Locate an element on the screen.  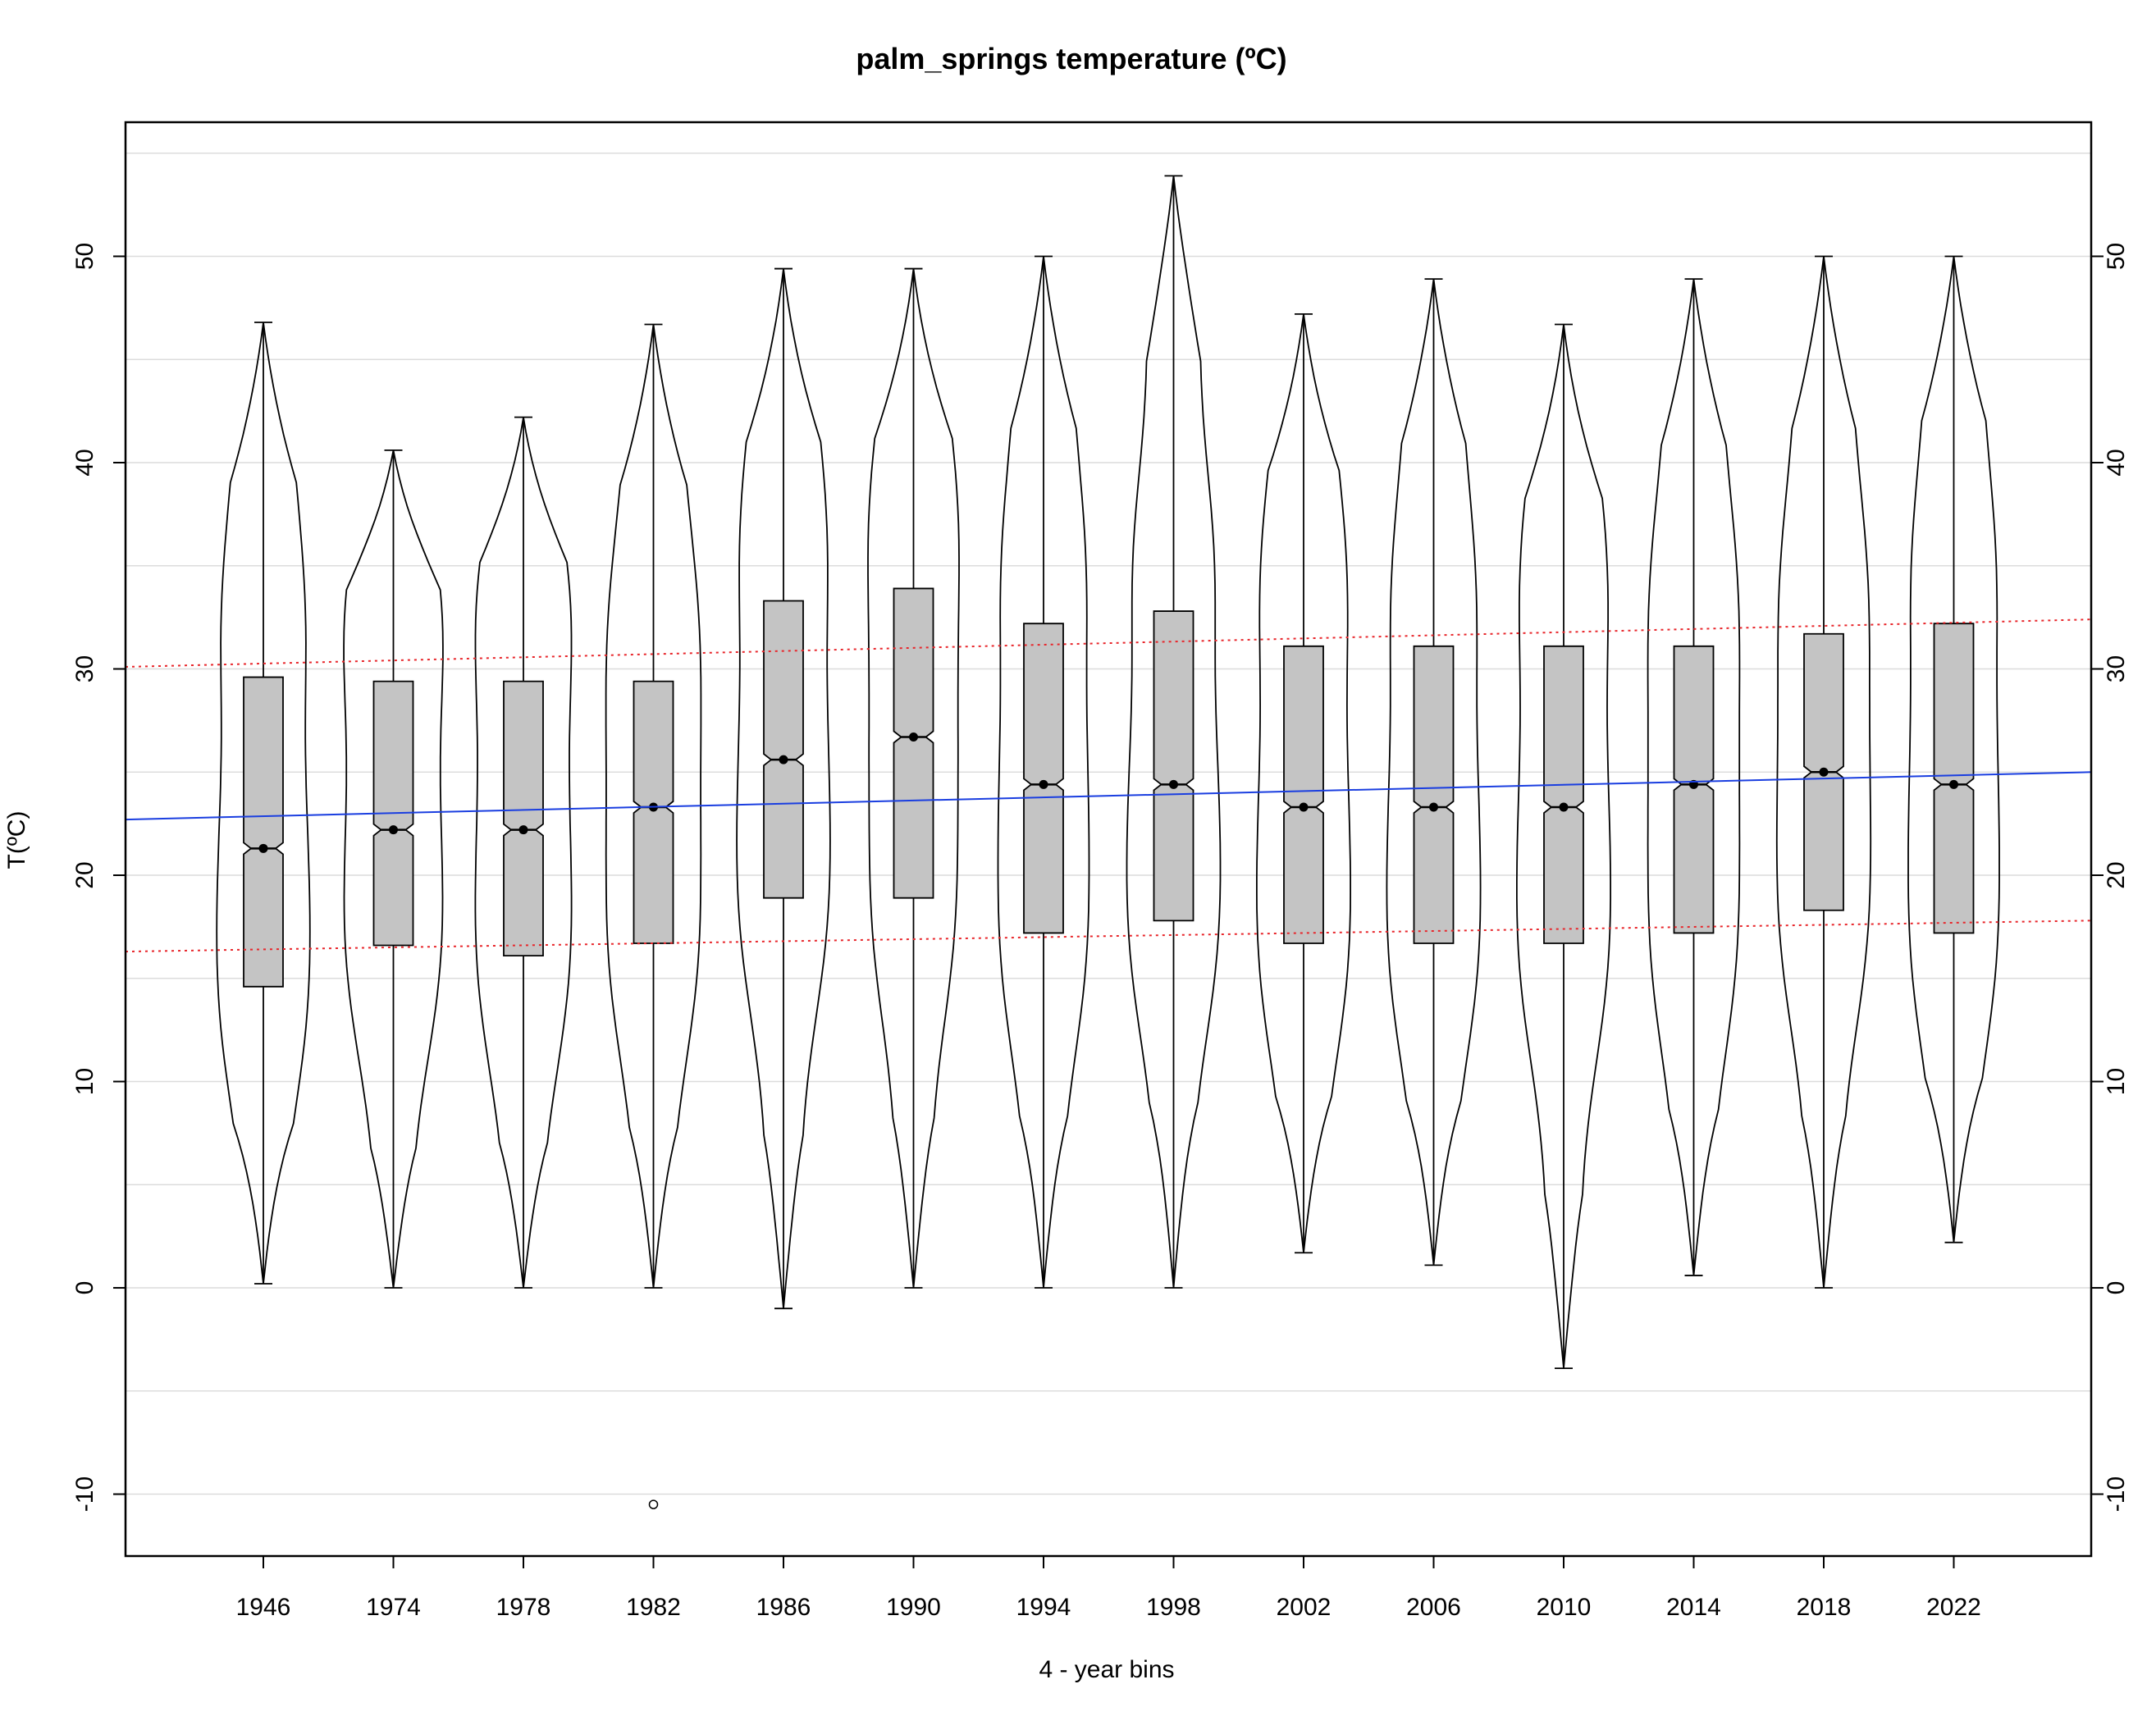
x-tick-label: 1986 is located at coordinates (784, 1607).